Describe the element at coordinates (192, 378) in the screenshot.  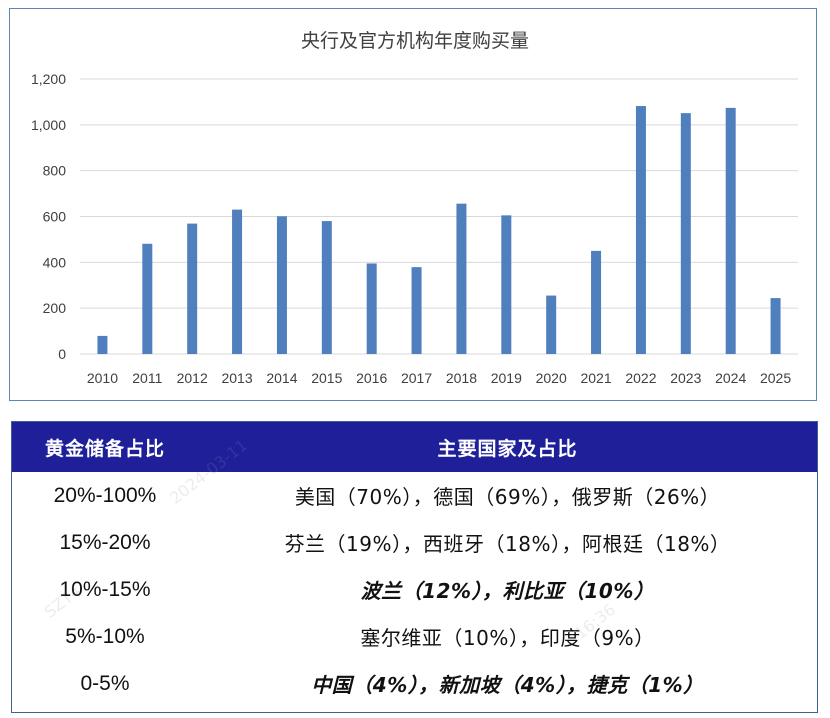
I see `x-tick-label: 2012` at that location.